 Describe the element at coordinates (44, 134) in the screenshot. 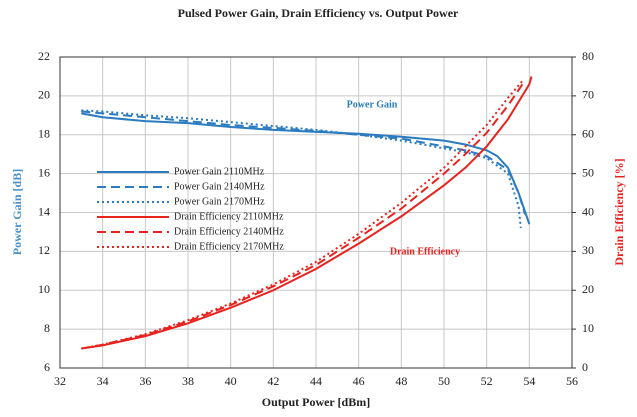

I see `y-tick-label: 18` at that location.